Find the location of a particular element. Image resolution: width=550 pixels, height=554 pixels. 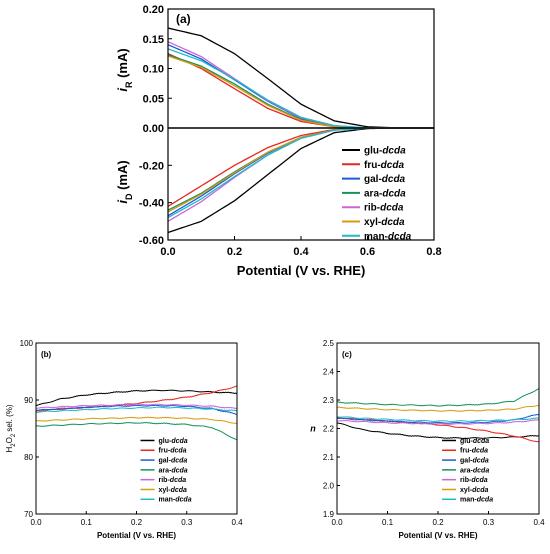

xtick-label-a: 0.6 is located at coordinates (367, 252).